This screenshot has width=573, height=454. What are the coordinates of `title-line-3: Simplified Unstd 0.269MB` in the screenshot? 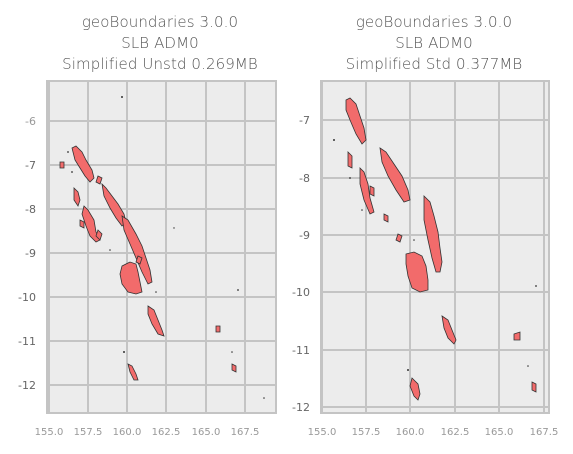 It's located at (160, 64).